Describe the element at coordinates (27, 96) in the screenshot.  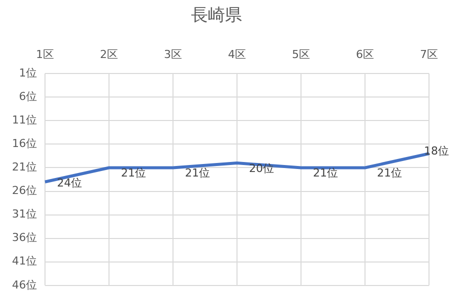
I see `y-tick-label: 6位` at that location.